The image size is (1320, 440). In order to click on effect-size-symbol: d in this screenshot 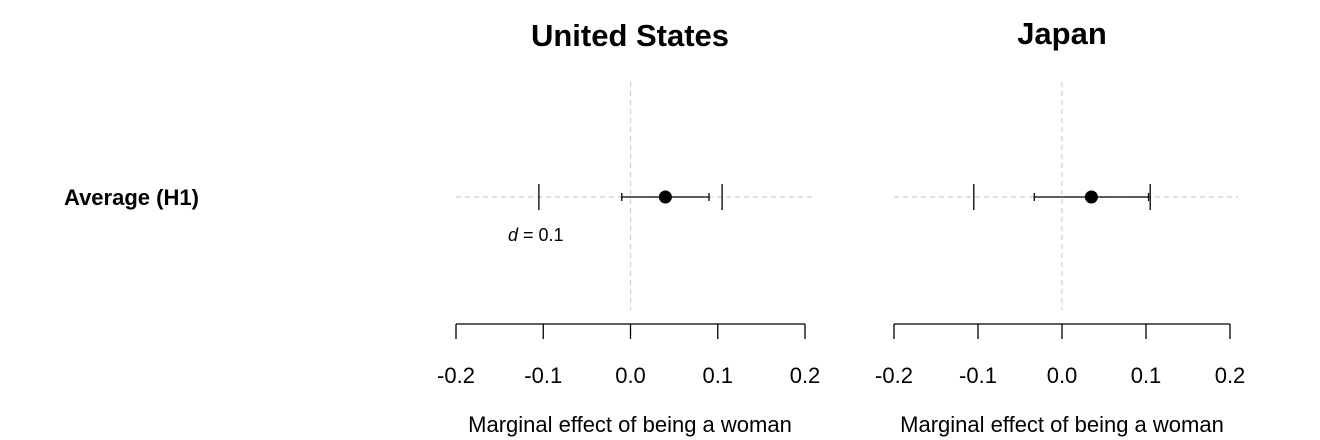, I will do `click(513, 235)`.